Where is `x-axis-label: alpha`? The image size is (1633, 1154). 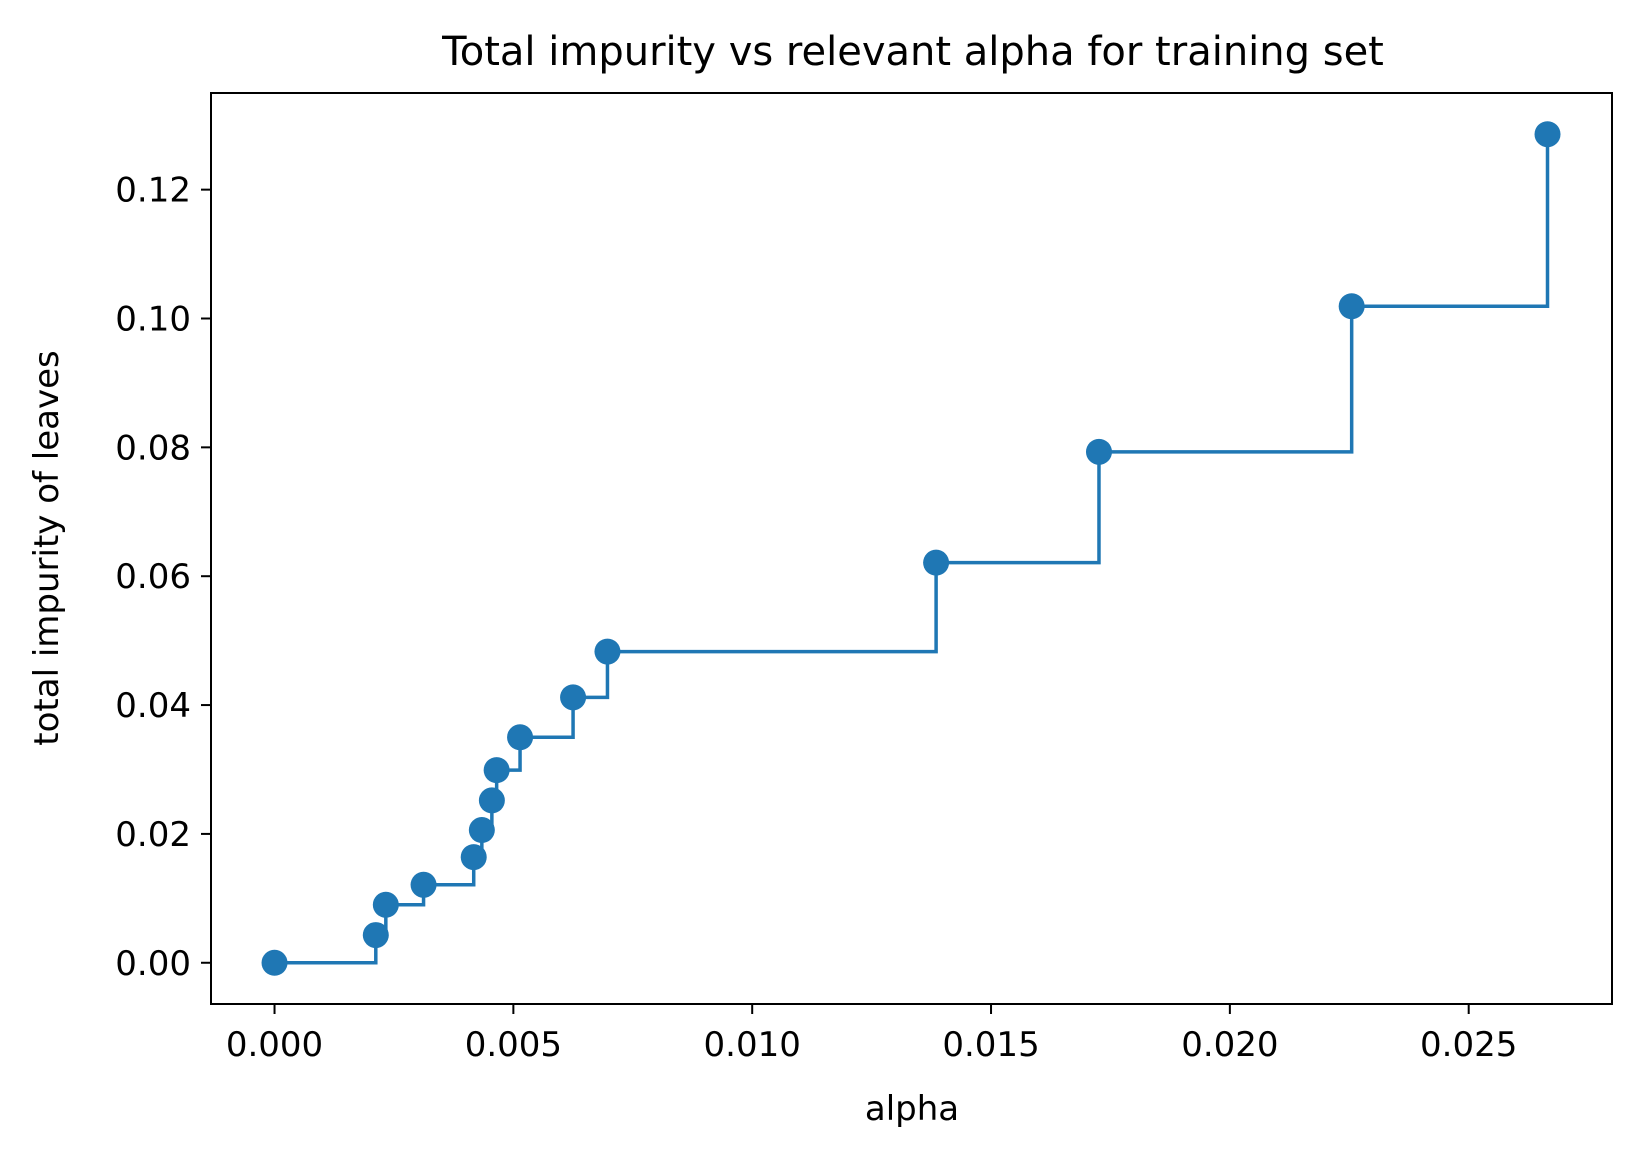
x-axis-label: alpha is located at coordinates (912, 1109).